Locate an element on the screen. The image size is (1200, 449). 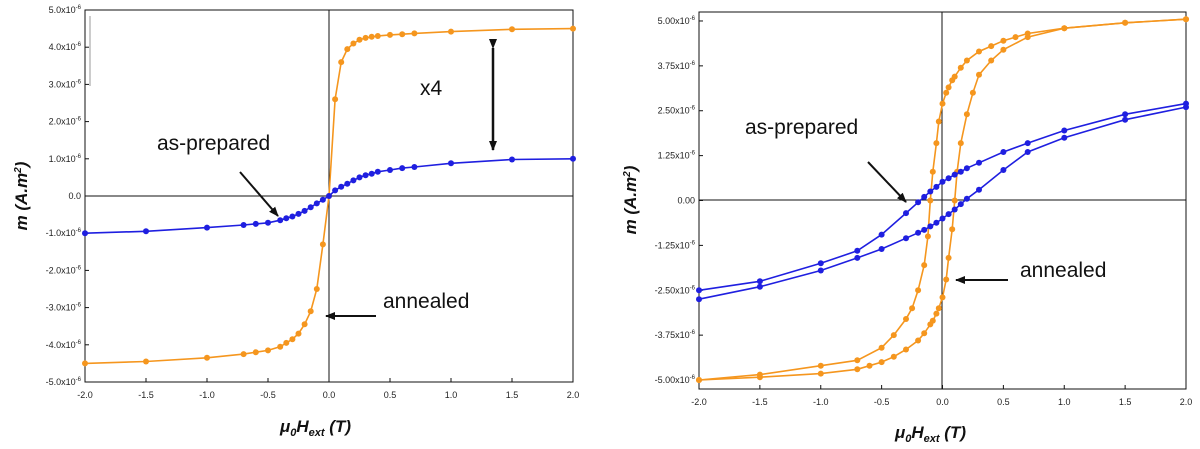
y-tick-label: -2.0x10-6 is located at coordinates (64, 270).